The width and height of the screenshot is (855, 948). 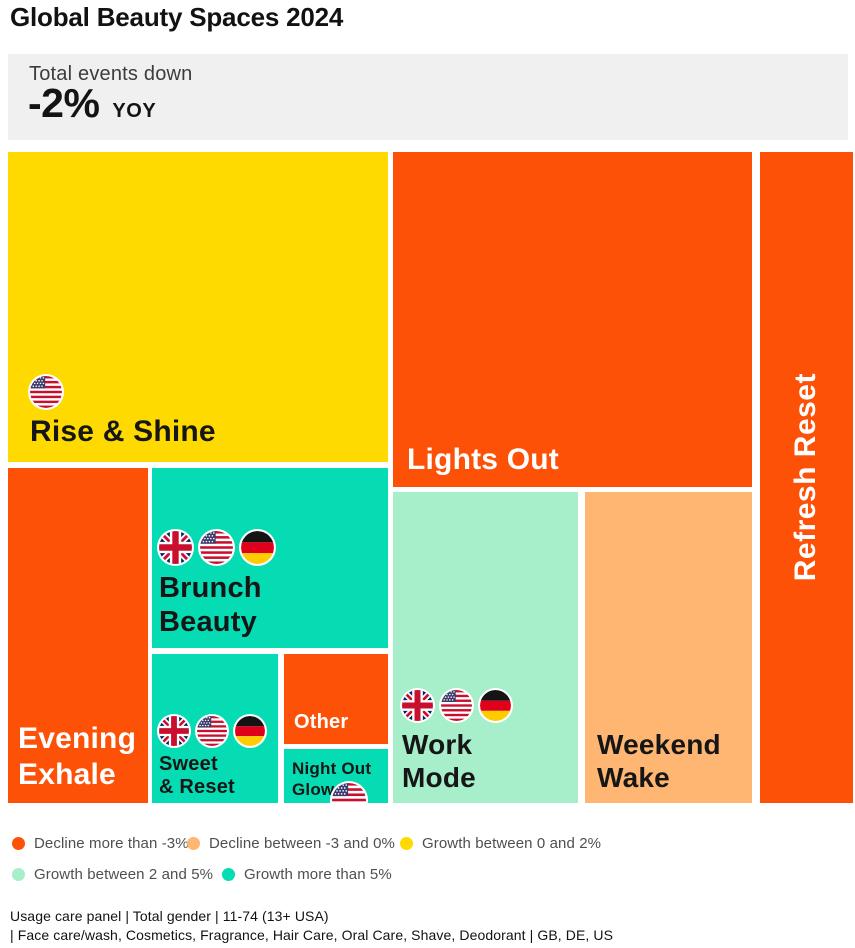 What do you see at coordinates (64, 103) in the screenshot?
I see `summary-banner-value: -2%` at bounding box center [64, 103].